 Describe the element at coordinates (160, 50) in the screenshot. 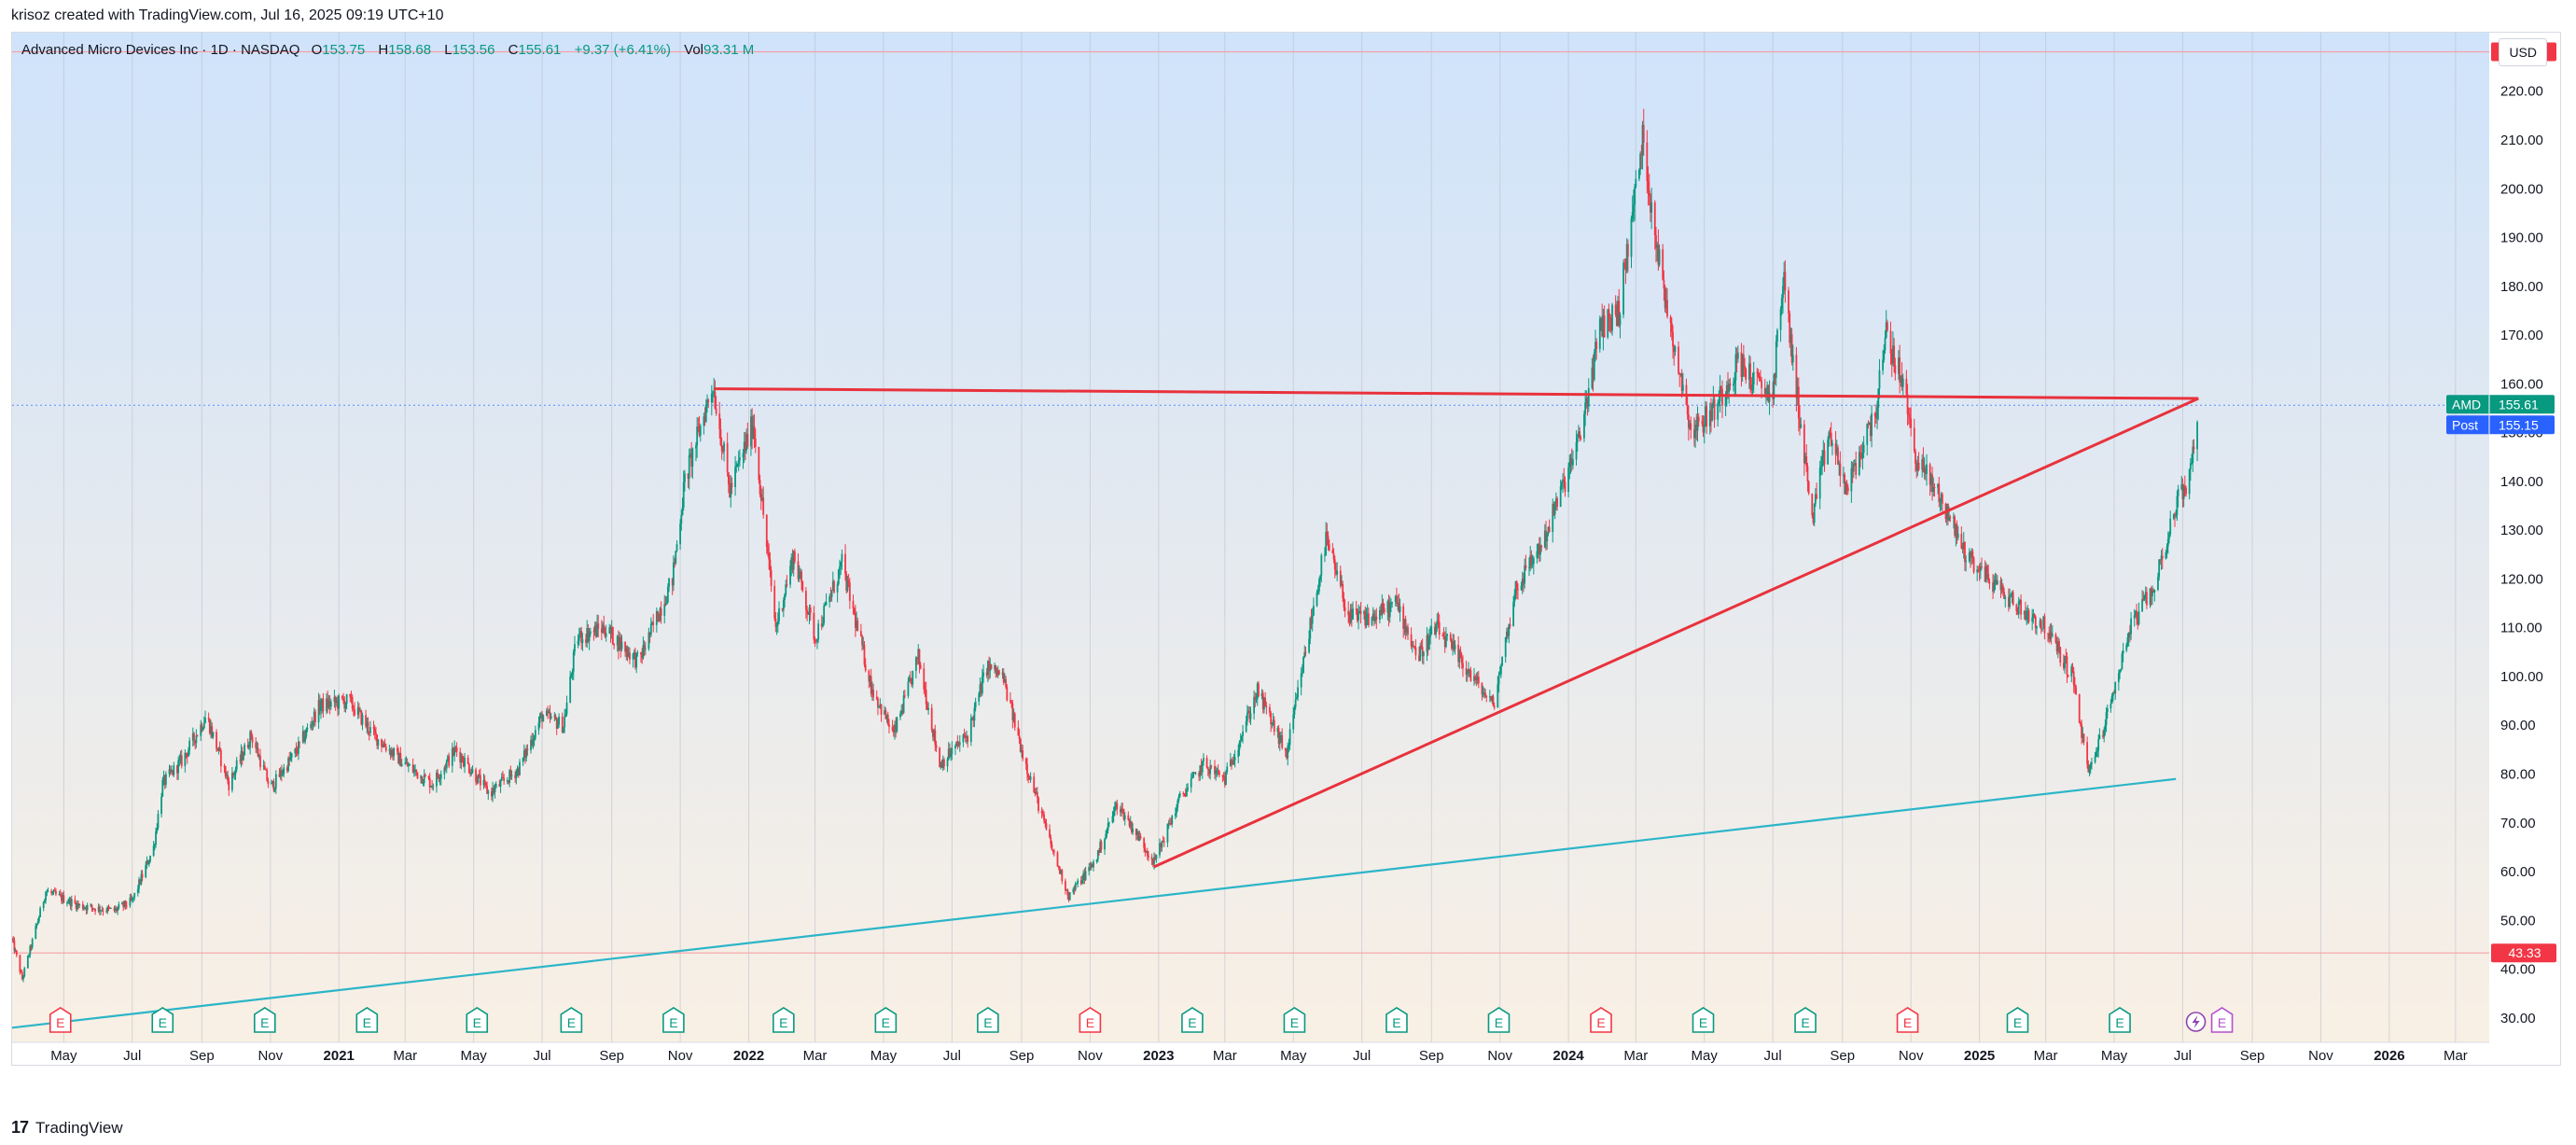

I see `symbol-title: Advanced Micro Devices Inc · 1D · NASDAQ` at that location.